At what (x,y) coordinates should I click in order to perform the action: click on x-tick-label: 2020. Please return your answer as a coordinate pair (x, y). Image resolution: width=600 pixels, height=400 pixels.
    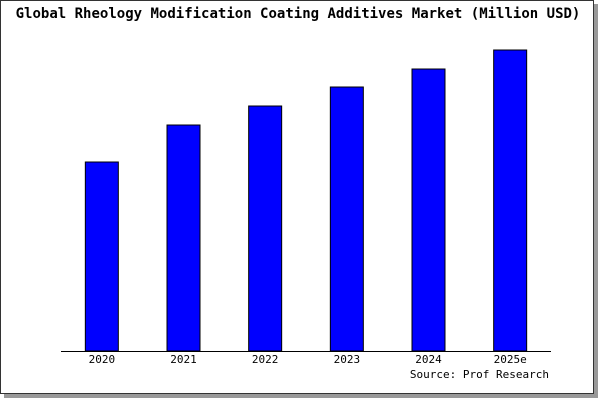
    Looking at the image, I should click on (102, 359).